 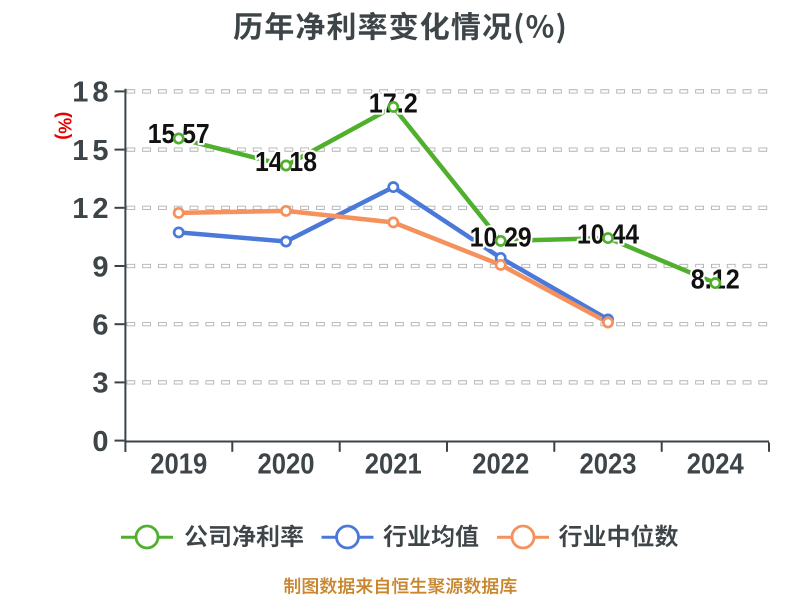 What do you see at coordinates (608, 465) in the screenshot?
I see `svg-text: 2023` at bounding box center [608, 465].